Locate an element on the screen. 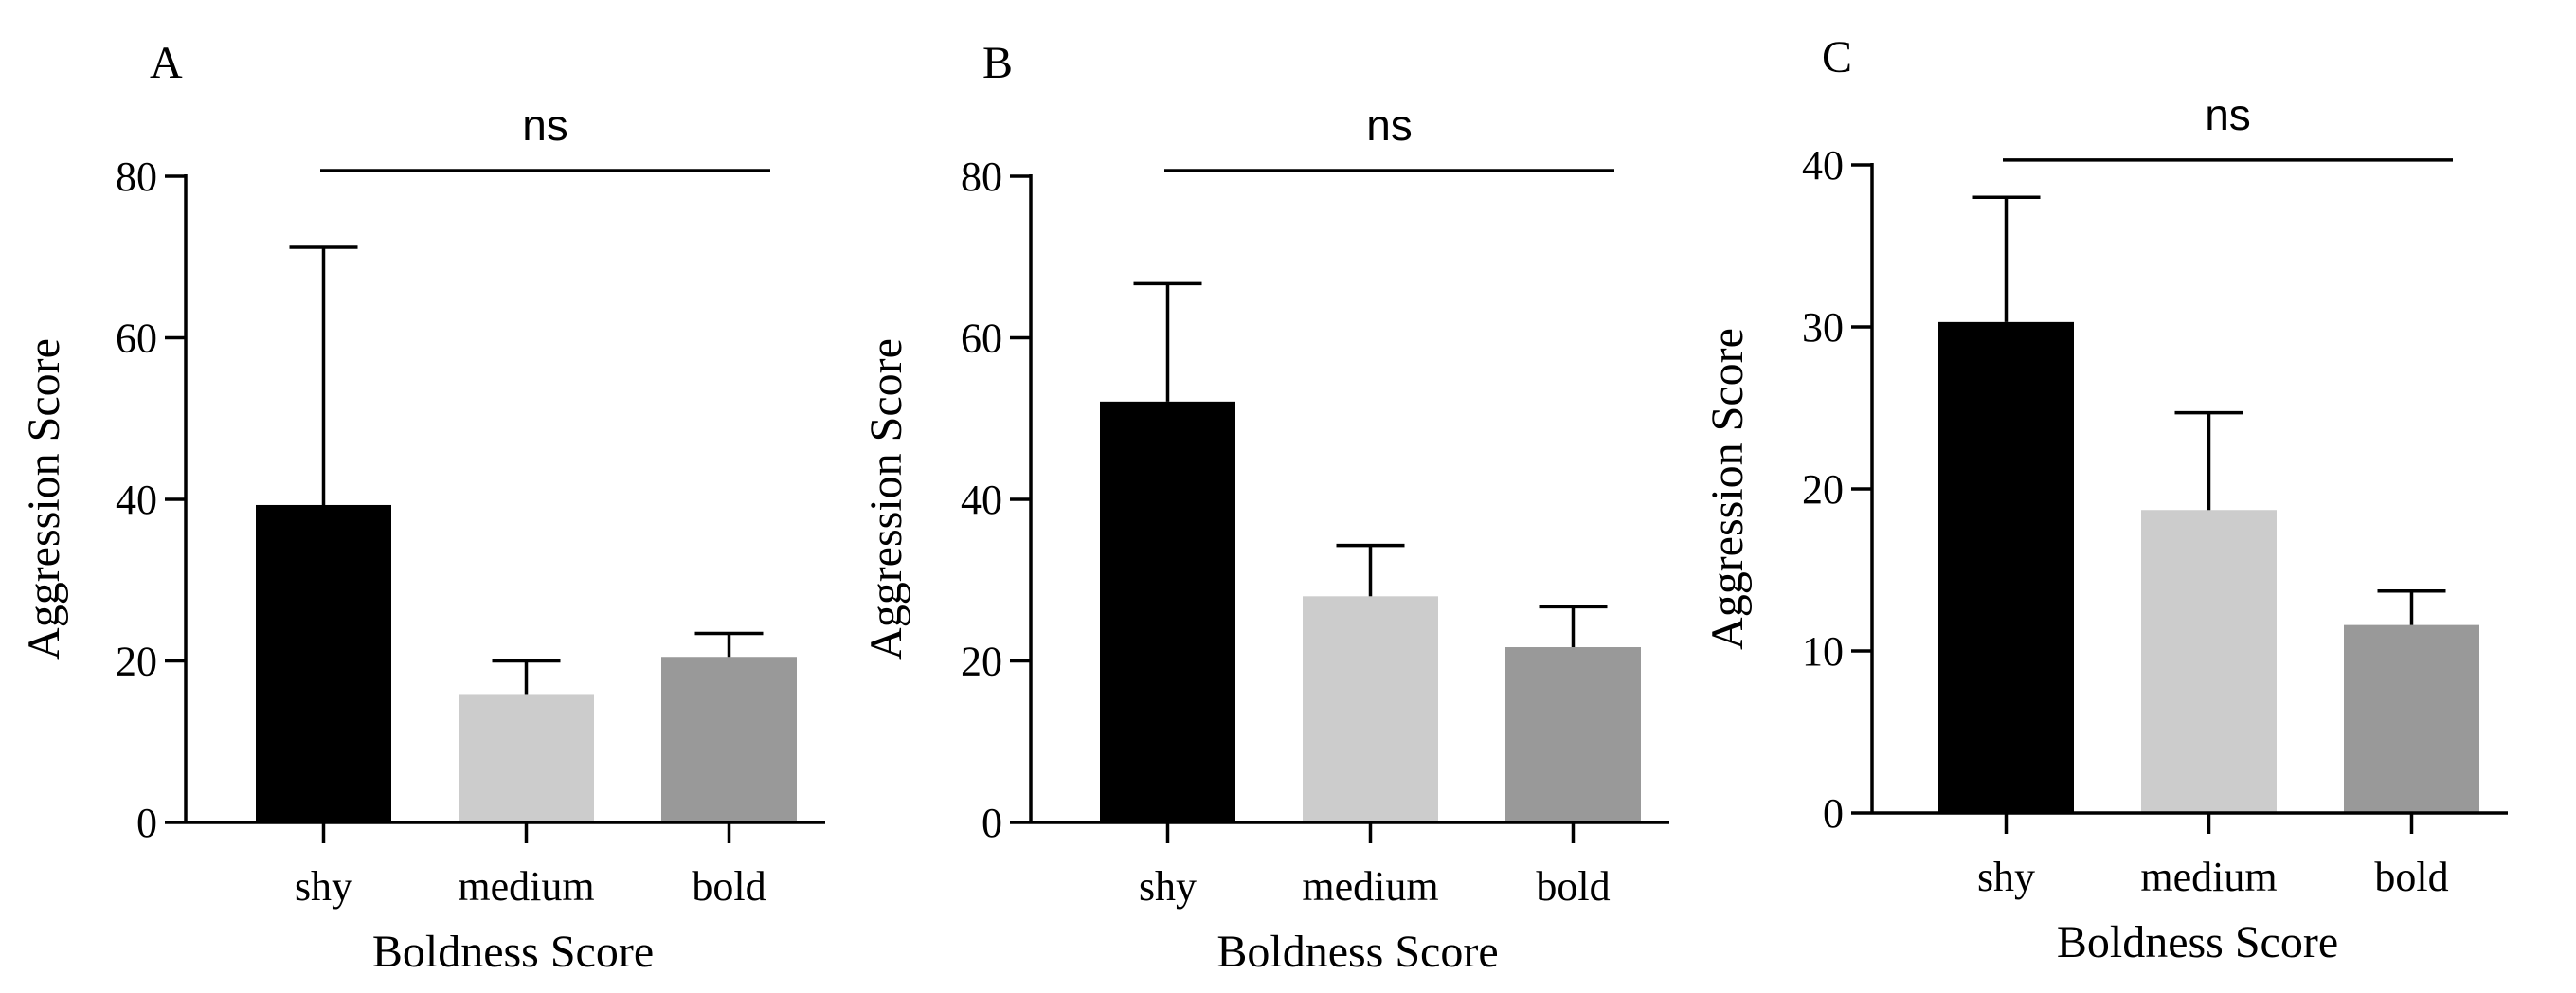  panel-label: C is located at coordinates (1837, 57).